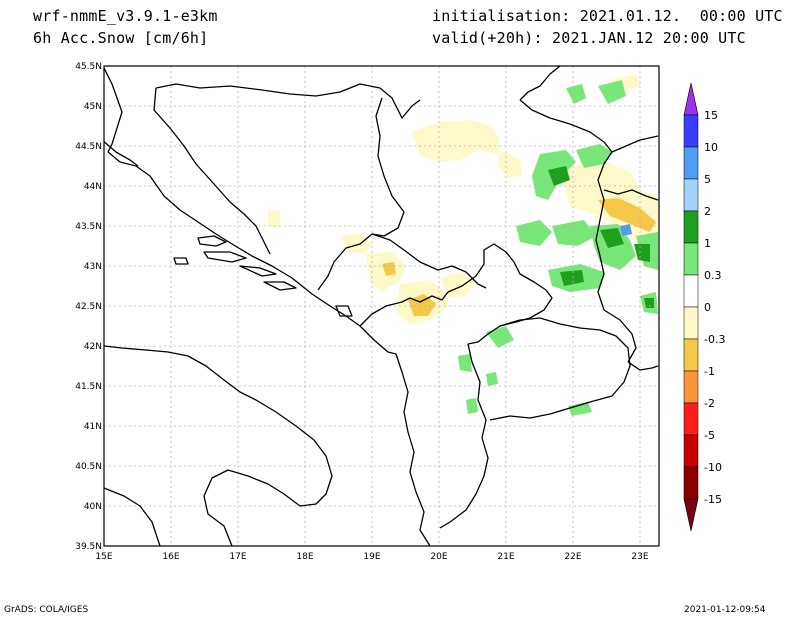  What do you see at coordinates (464, 436) in the screenshot?
I see `border-albania-east` at bounding box center [464, 436].